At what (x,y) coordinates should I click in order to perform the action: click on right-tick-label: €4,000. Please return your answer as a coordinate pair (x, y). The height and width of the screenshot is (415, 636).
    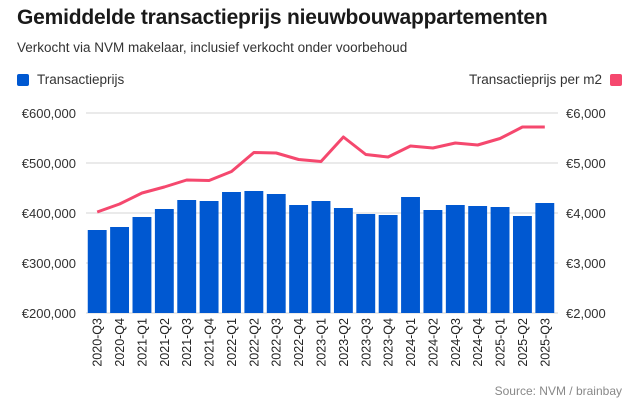
    Looking at the image, I should click on (586, 213).